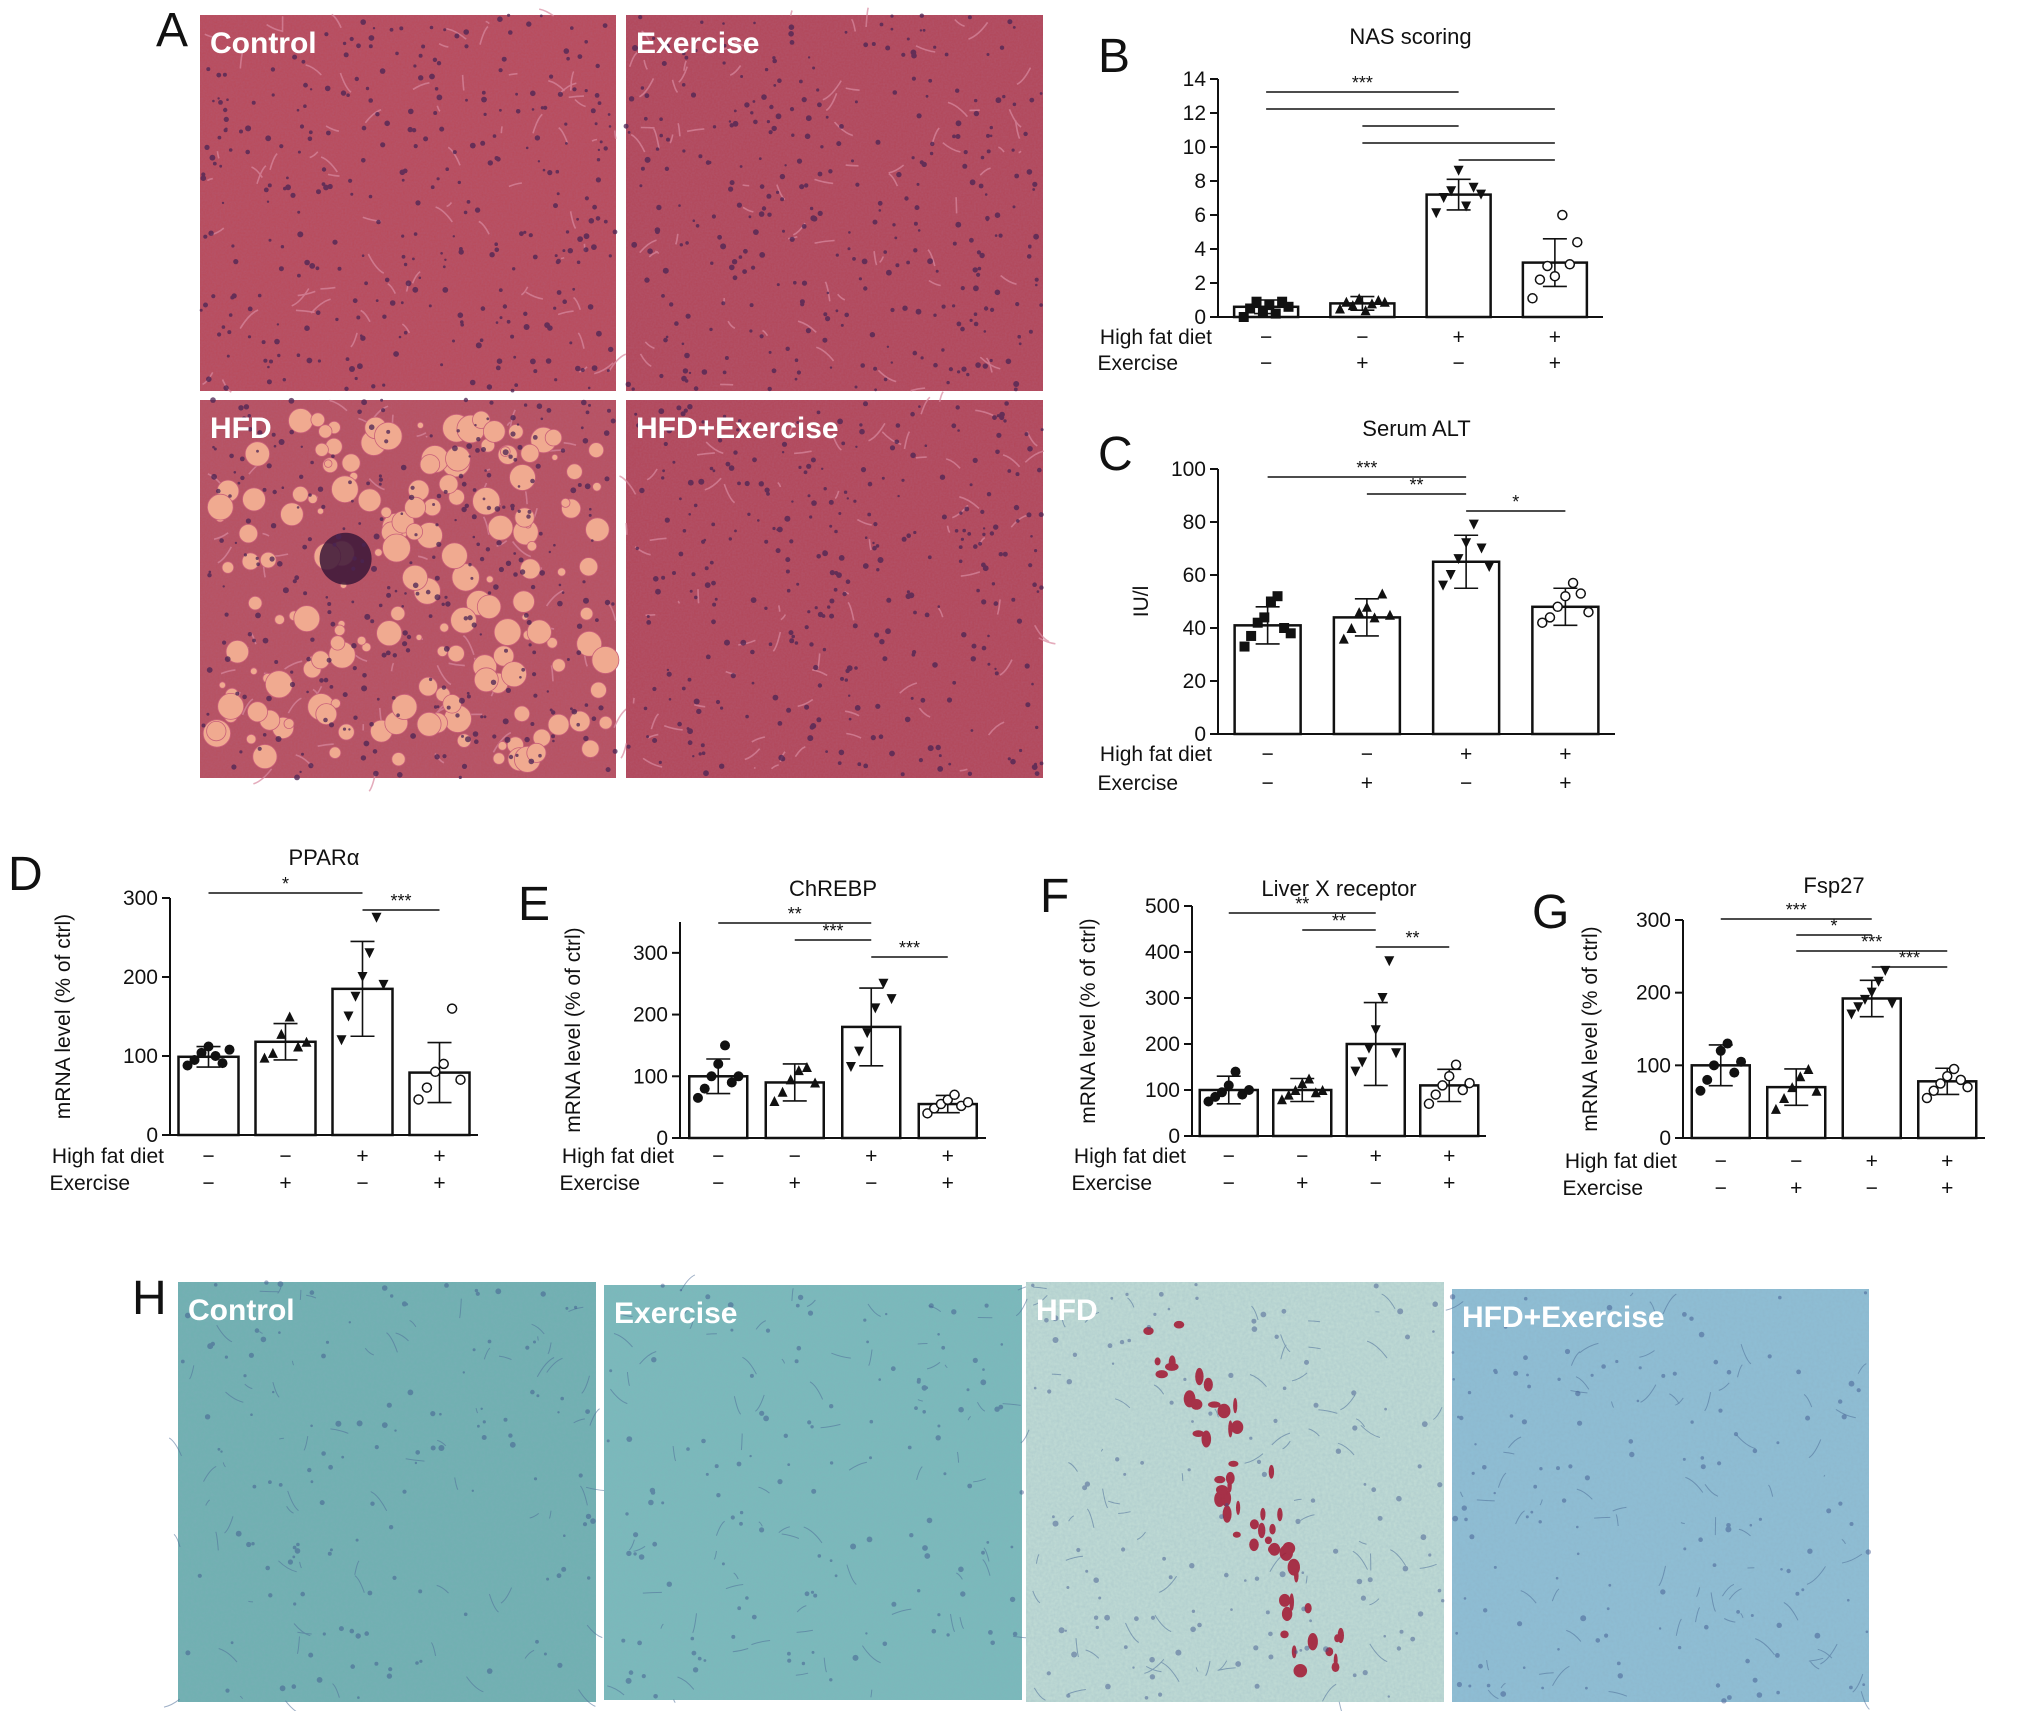  What do you see at coordinates (285, 884) in the screenshot?
I see `significance-label: *` at bounding box center [285, 884].